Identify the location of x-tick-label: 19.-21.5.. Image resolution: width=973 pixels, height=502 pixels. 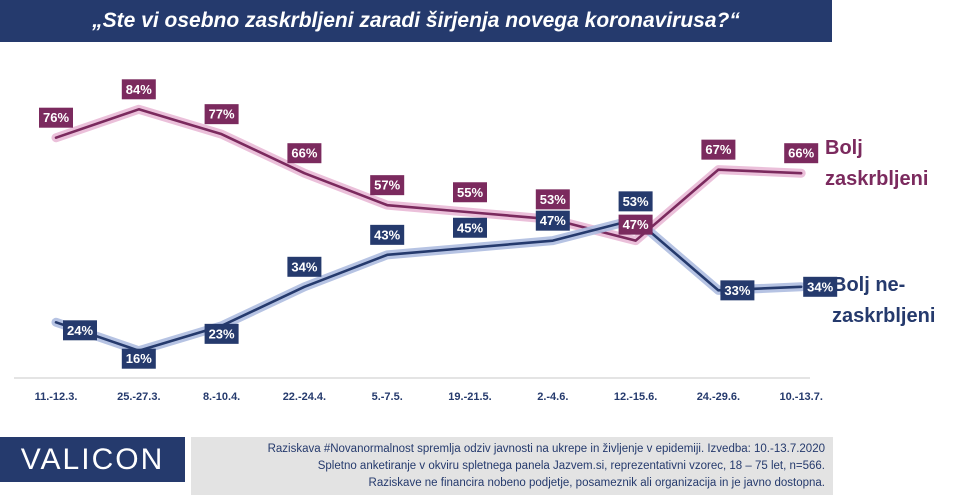
(469, 397).